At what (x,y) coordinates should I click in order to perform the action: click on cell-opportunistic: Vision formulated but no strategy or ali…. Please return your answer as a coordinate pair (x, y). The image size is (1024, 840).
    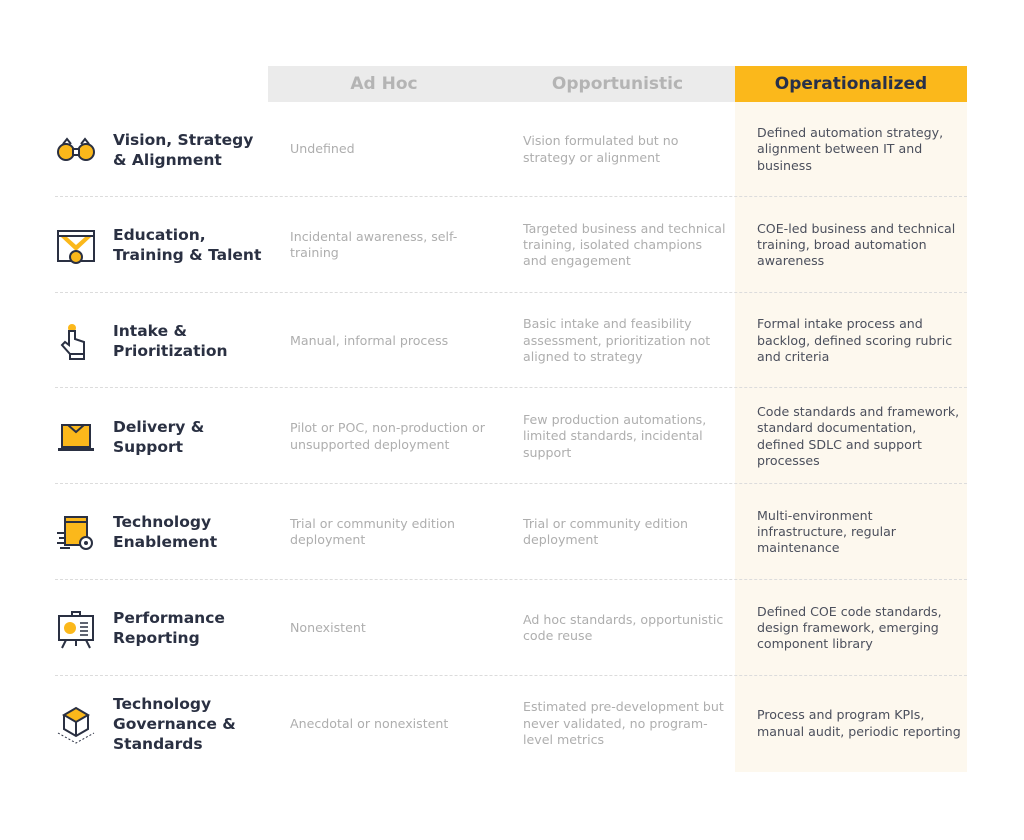
    Looking at the image, I should click on (601, 149).